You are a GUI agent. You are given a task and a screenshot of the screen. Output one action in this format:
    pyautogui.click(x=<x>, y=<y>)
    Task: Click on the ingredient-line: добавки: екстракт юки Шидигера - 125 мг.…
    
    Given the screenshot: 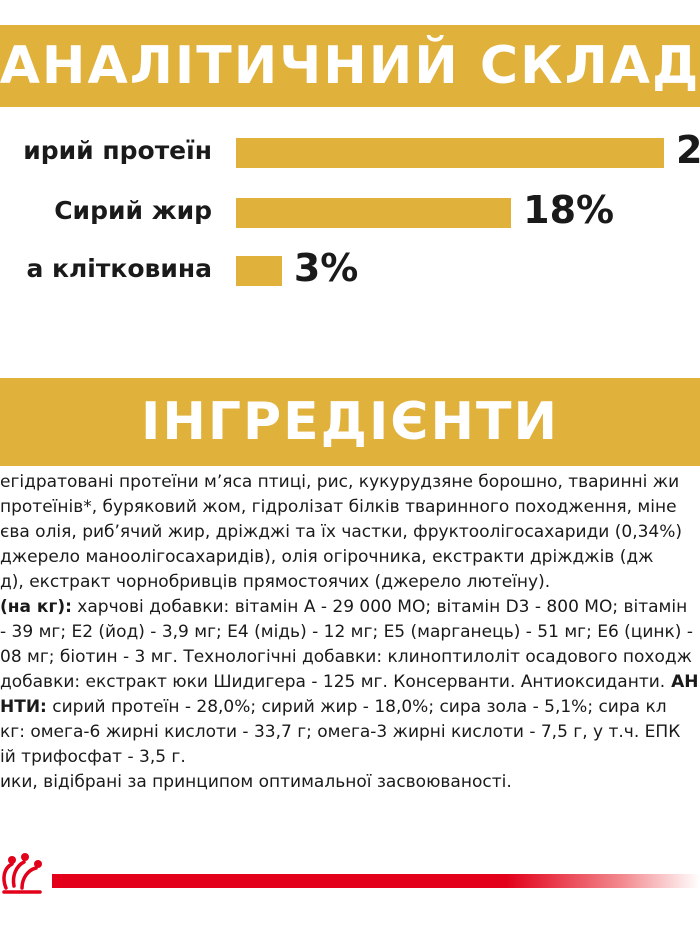 What is the action you would take?
    pyautogui.click(x=349, y=682)
    